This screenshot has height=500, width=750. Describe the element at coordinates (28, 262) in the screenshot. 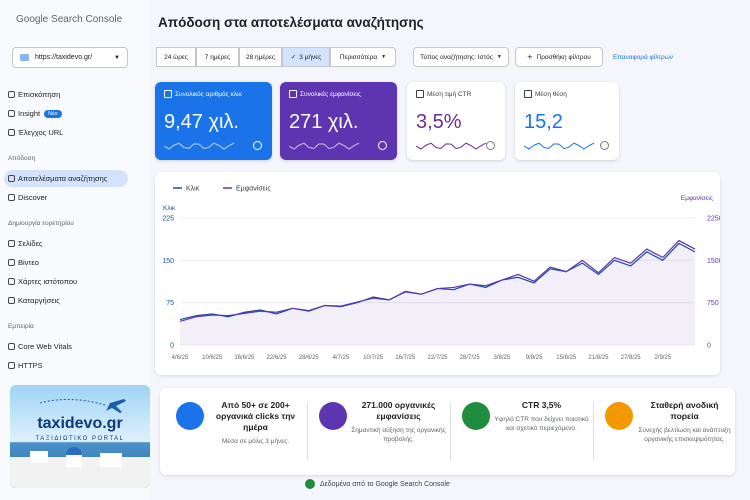

I see `nav-label: Βίντεο` at that location.